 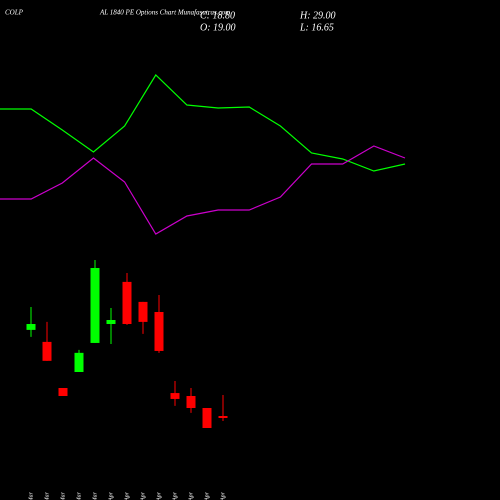 I want to click on x-tick-label: 27 Mar, so click(x=79, y=495).